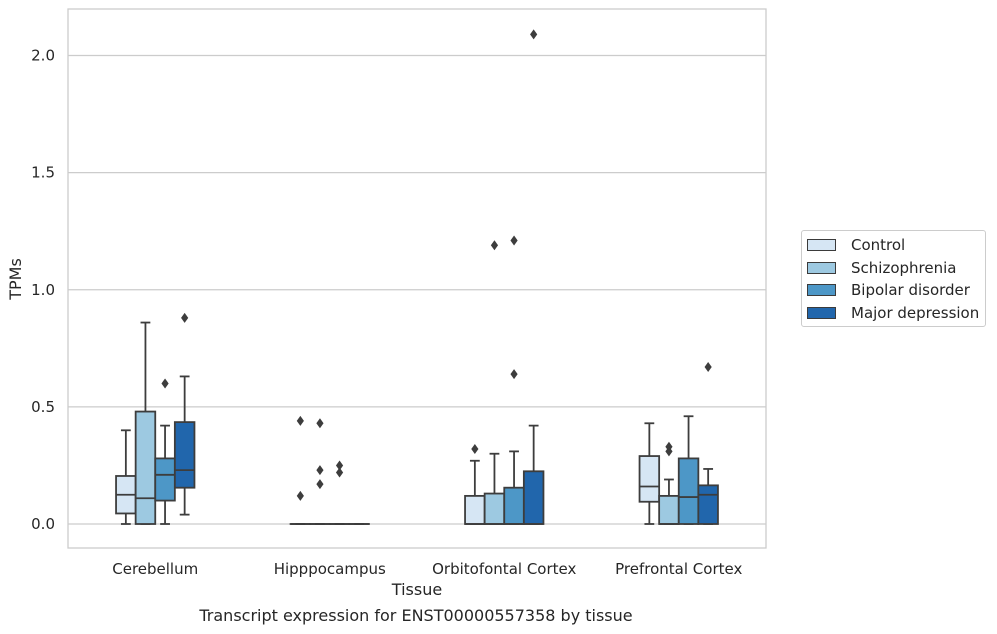  What do you see at coordinates (678, 569) in the screenshot?
I see `x-tick-label: Prefrontal Cortex` at bounding box center [678, 569].